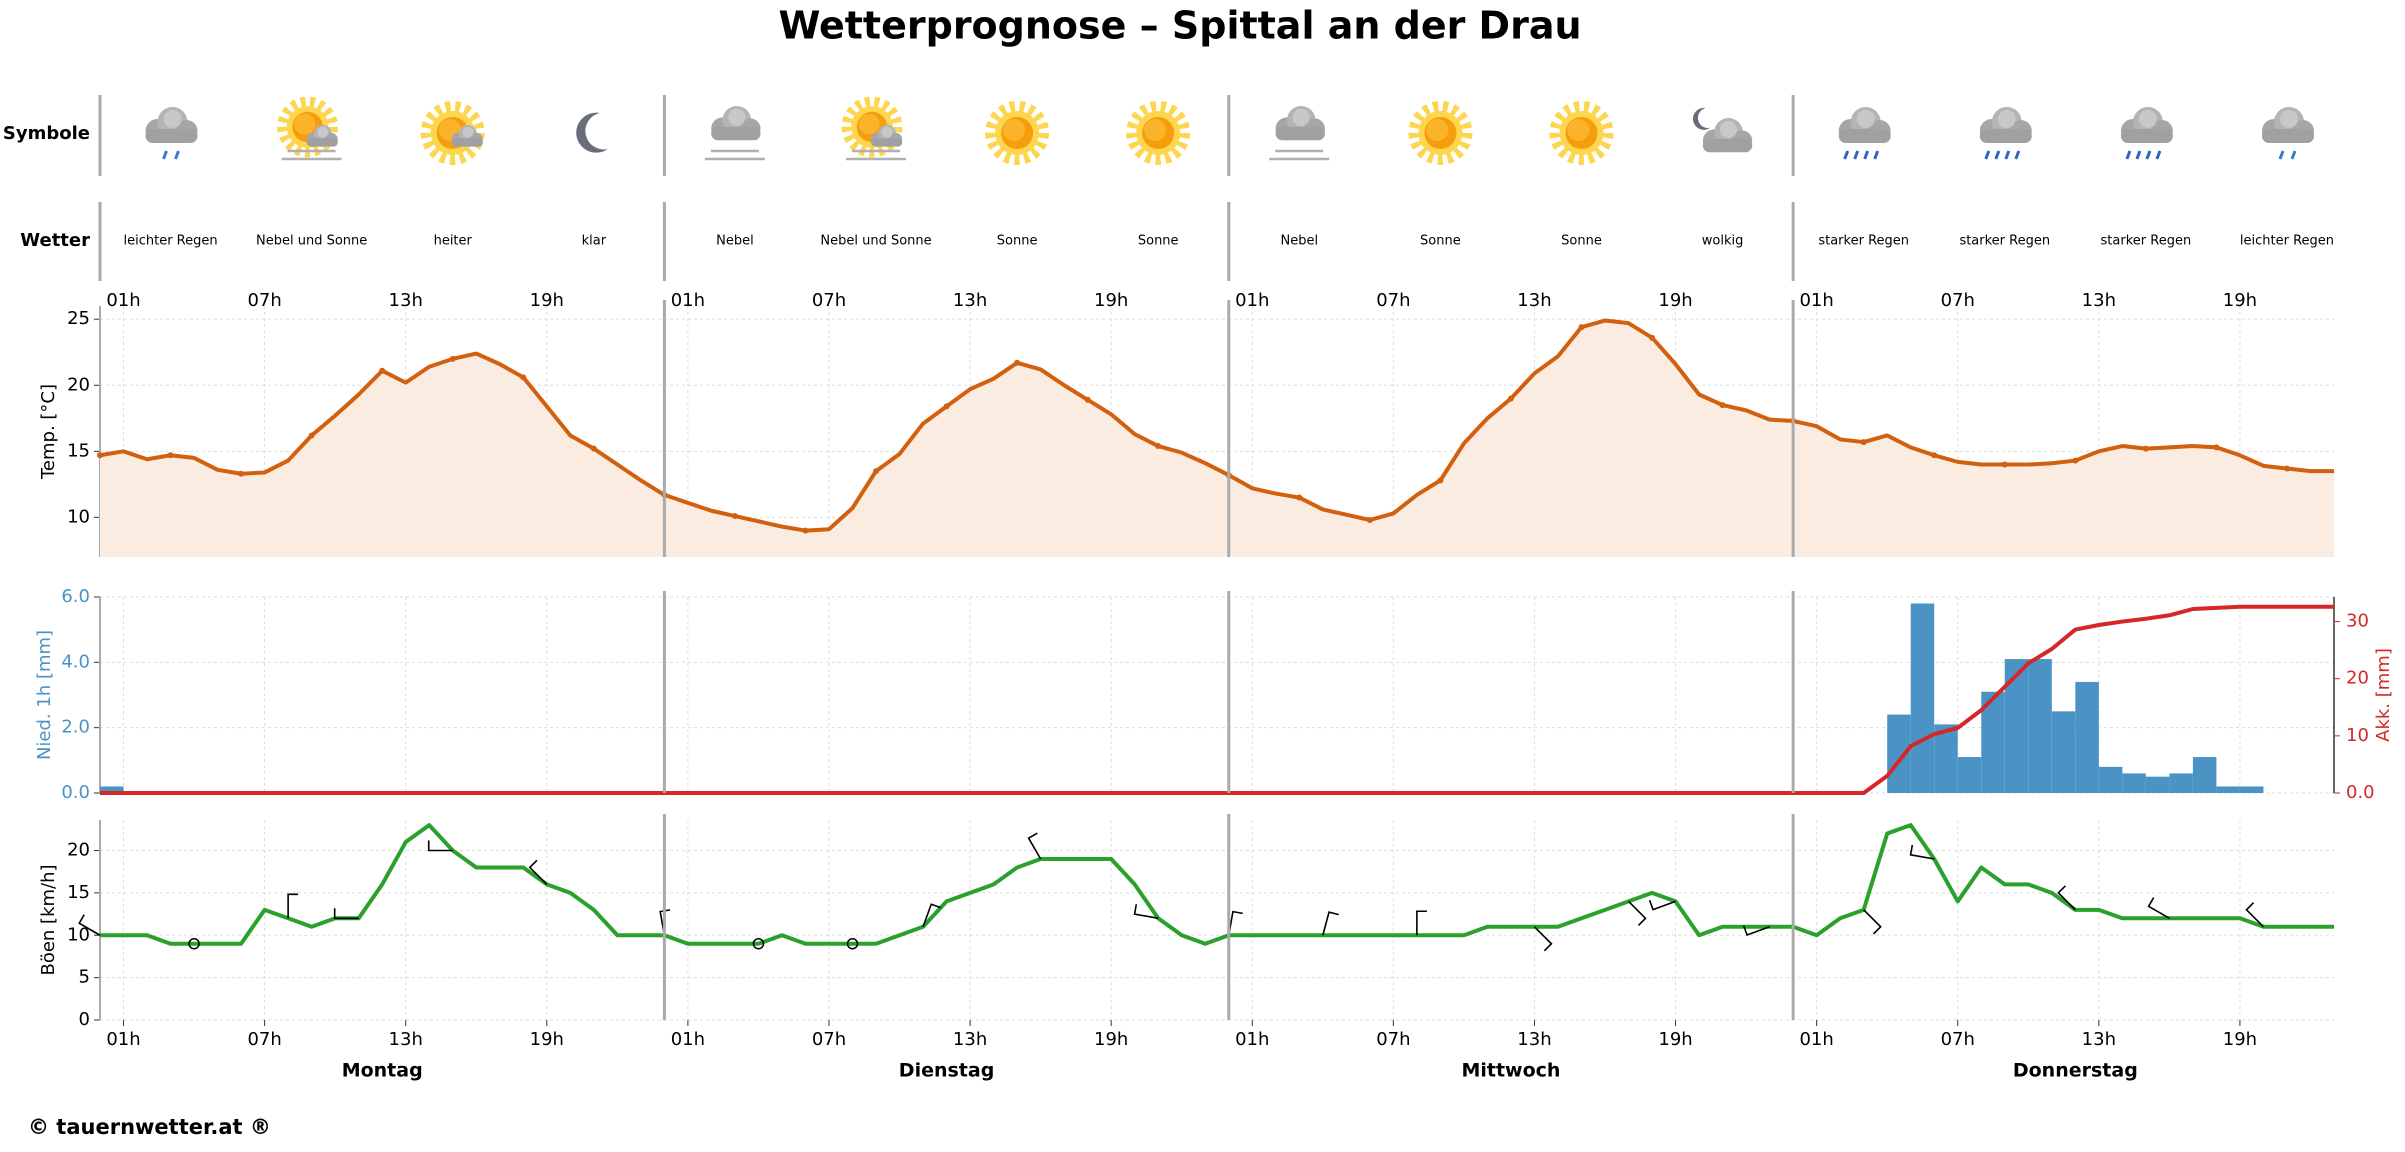  I want to click on y2-tick-label: 10, so click(2357, 735).